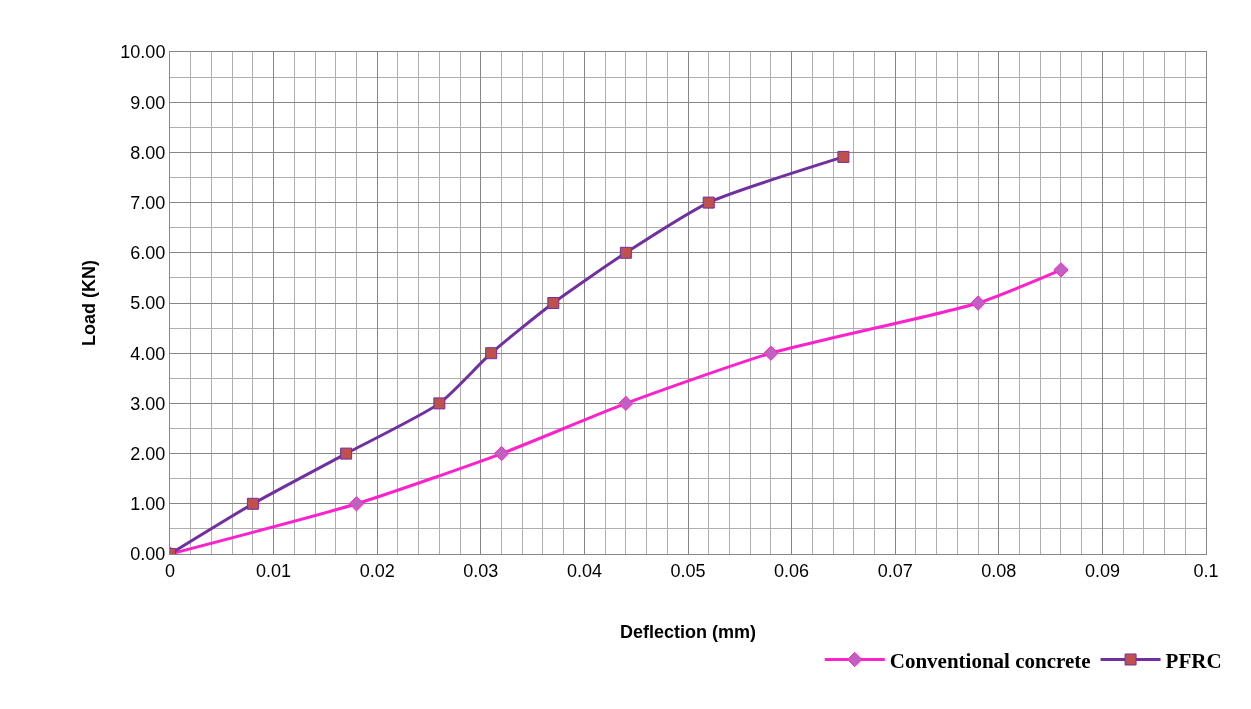 This screenshot has width=1251, height=709. What do you see at coordinates (148, 554) in the screenshot?
I see `y-tick-label: 0.00` at bounding box center [148, 554].